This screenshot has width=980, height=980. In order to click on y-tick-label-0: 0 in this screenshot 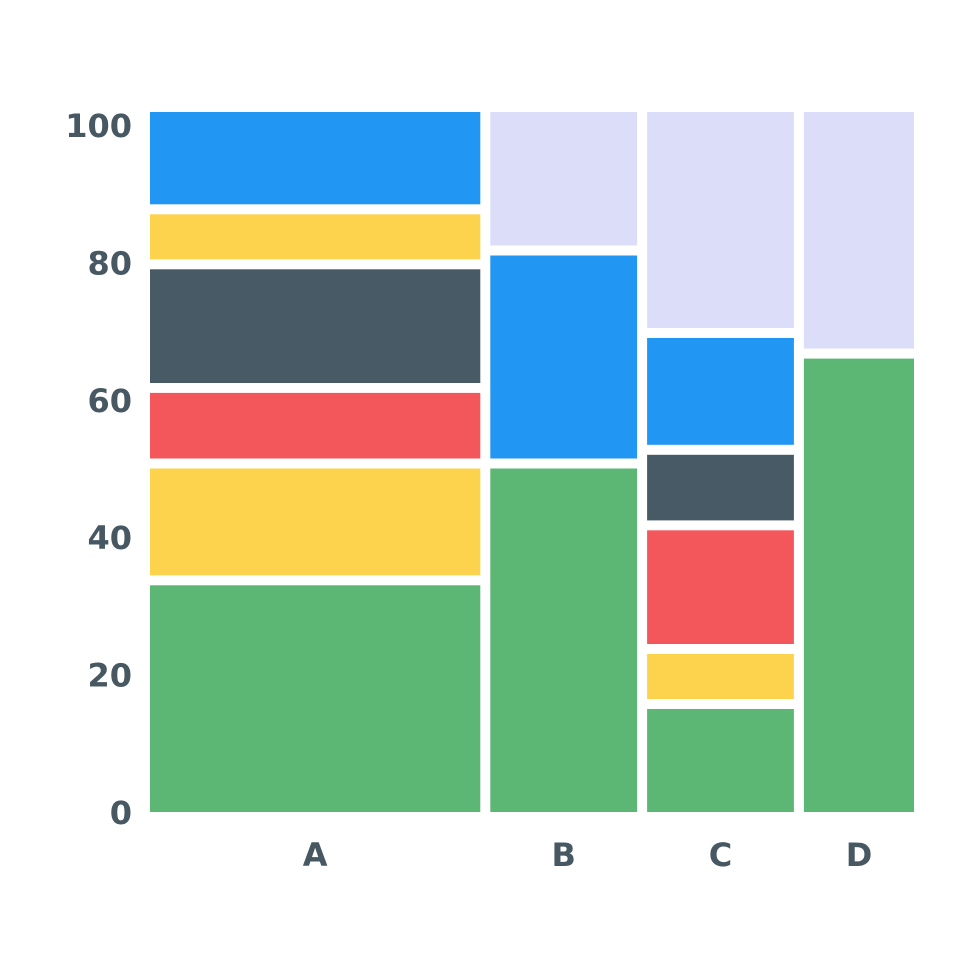, I will do `click(121, 813)`.